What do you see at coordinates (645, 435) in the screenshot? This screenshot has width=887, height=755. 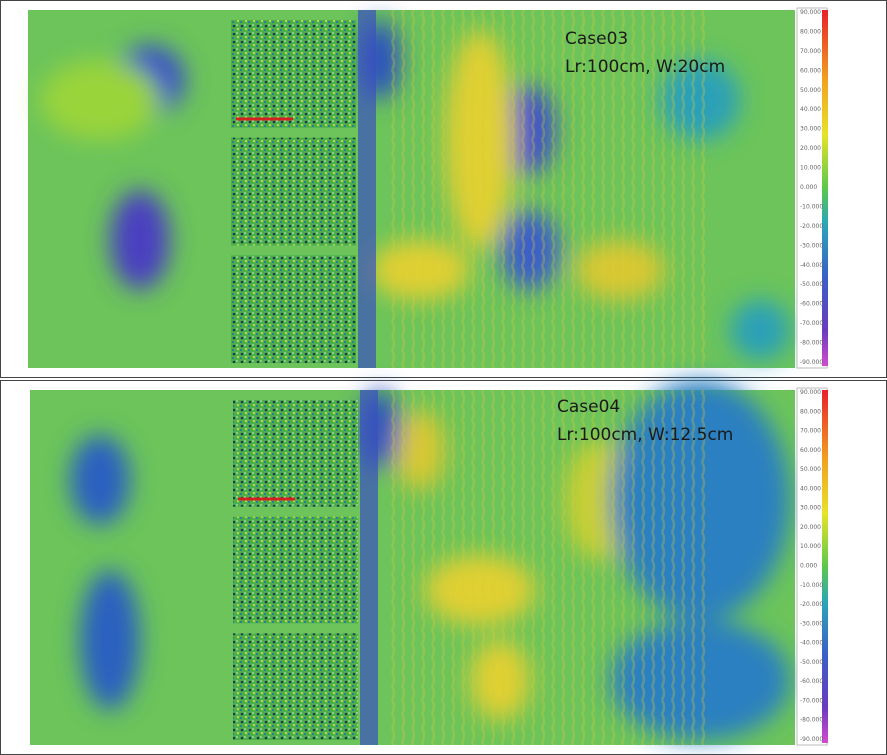 I see `case-params: Lr:100cm, W:12.5cm` at bounding box center [645, 435].